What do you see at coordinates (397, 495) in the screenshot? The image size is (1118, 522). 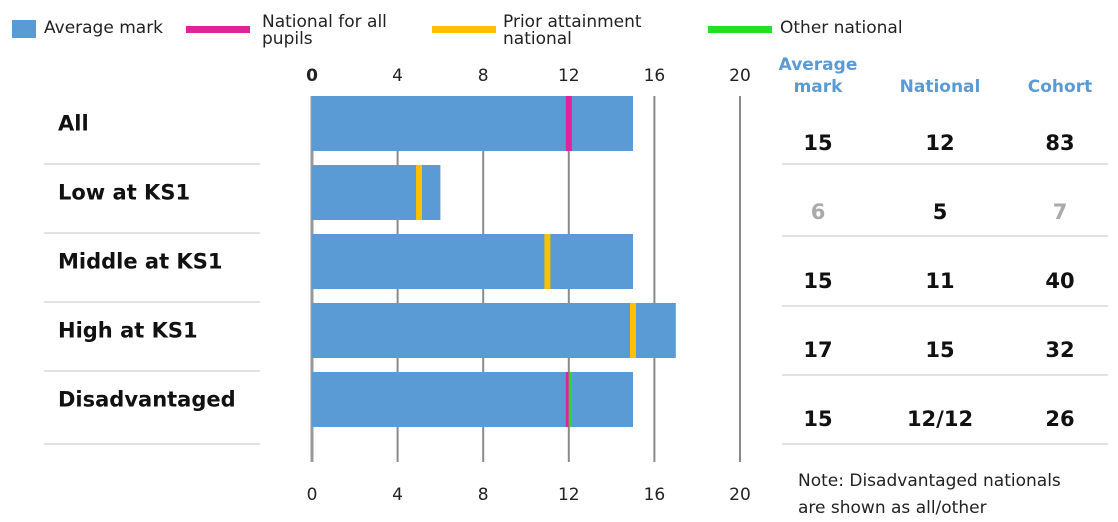 I see `x-tick-bottom-4: 4` at bounding box center [397, 495].